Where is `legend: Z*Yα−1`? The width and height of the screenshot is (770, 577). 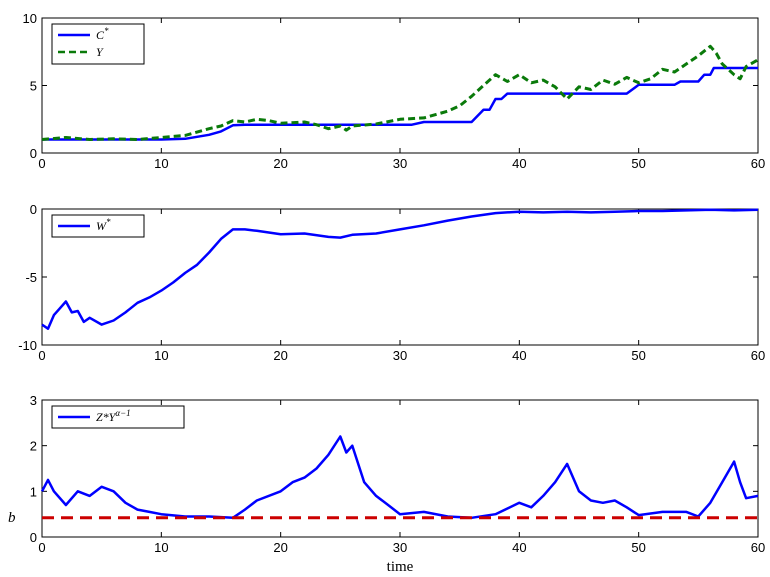 legend: Z*Yα−1 is located at coordinates (118, 417).